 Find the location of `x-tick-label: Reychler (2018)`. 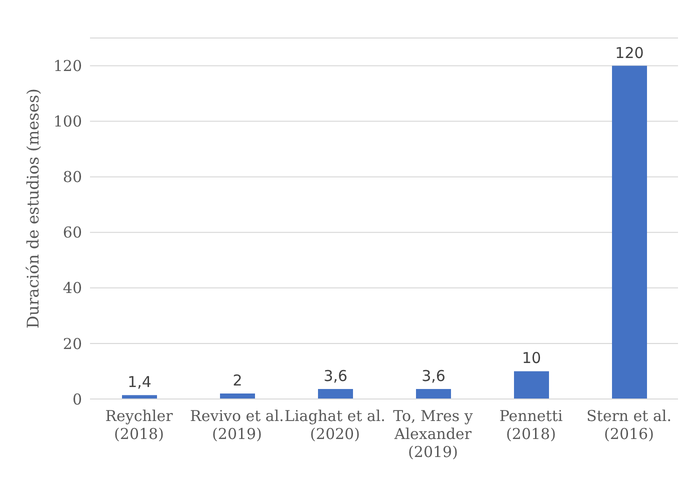

x-tick-label: Reychler (2018) is located at coordinates (139, 425).